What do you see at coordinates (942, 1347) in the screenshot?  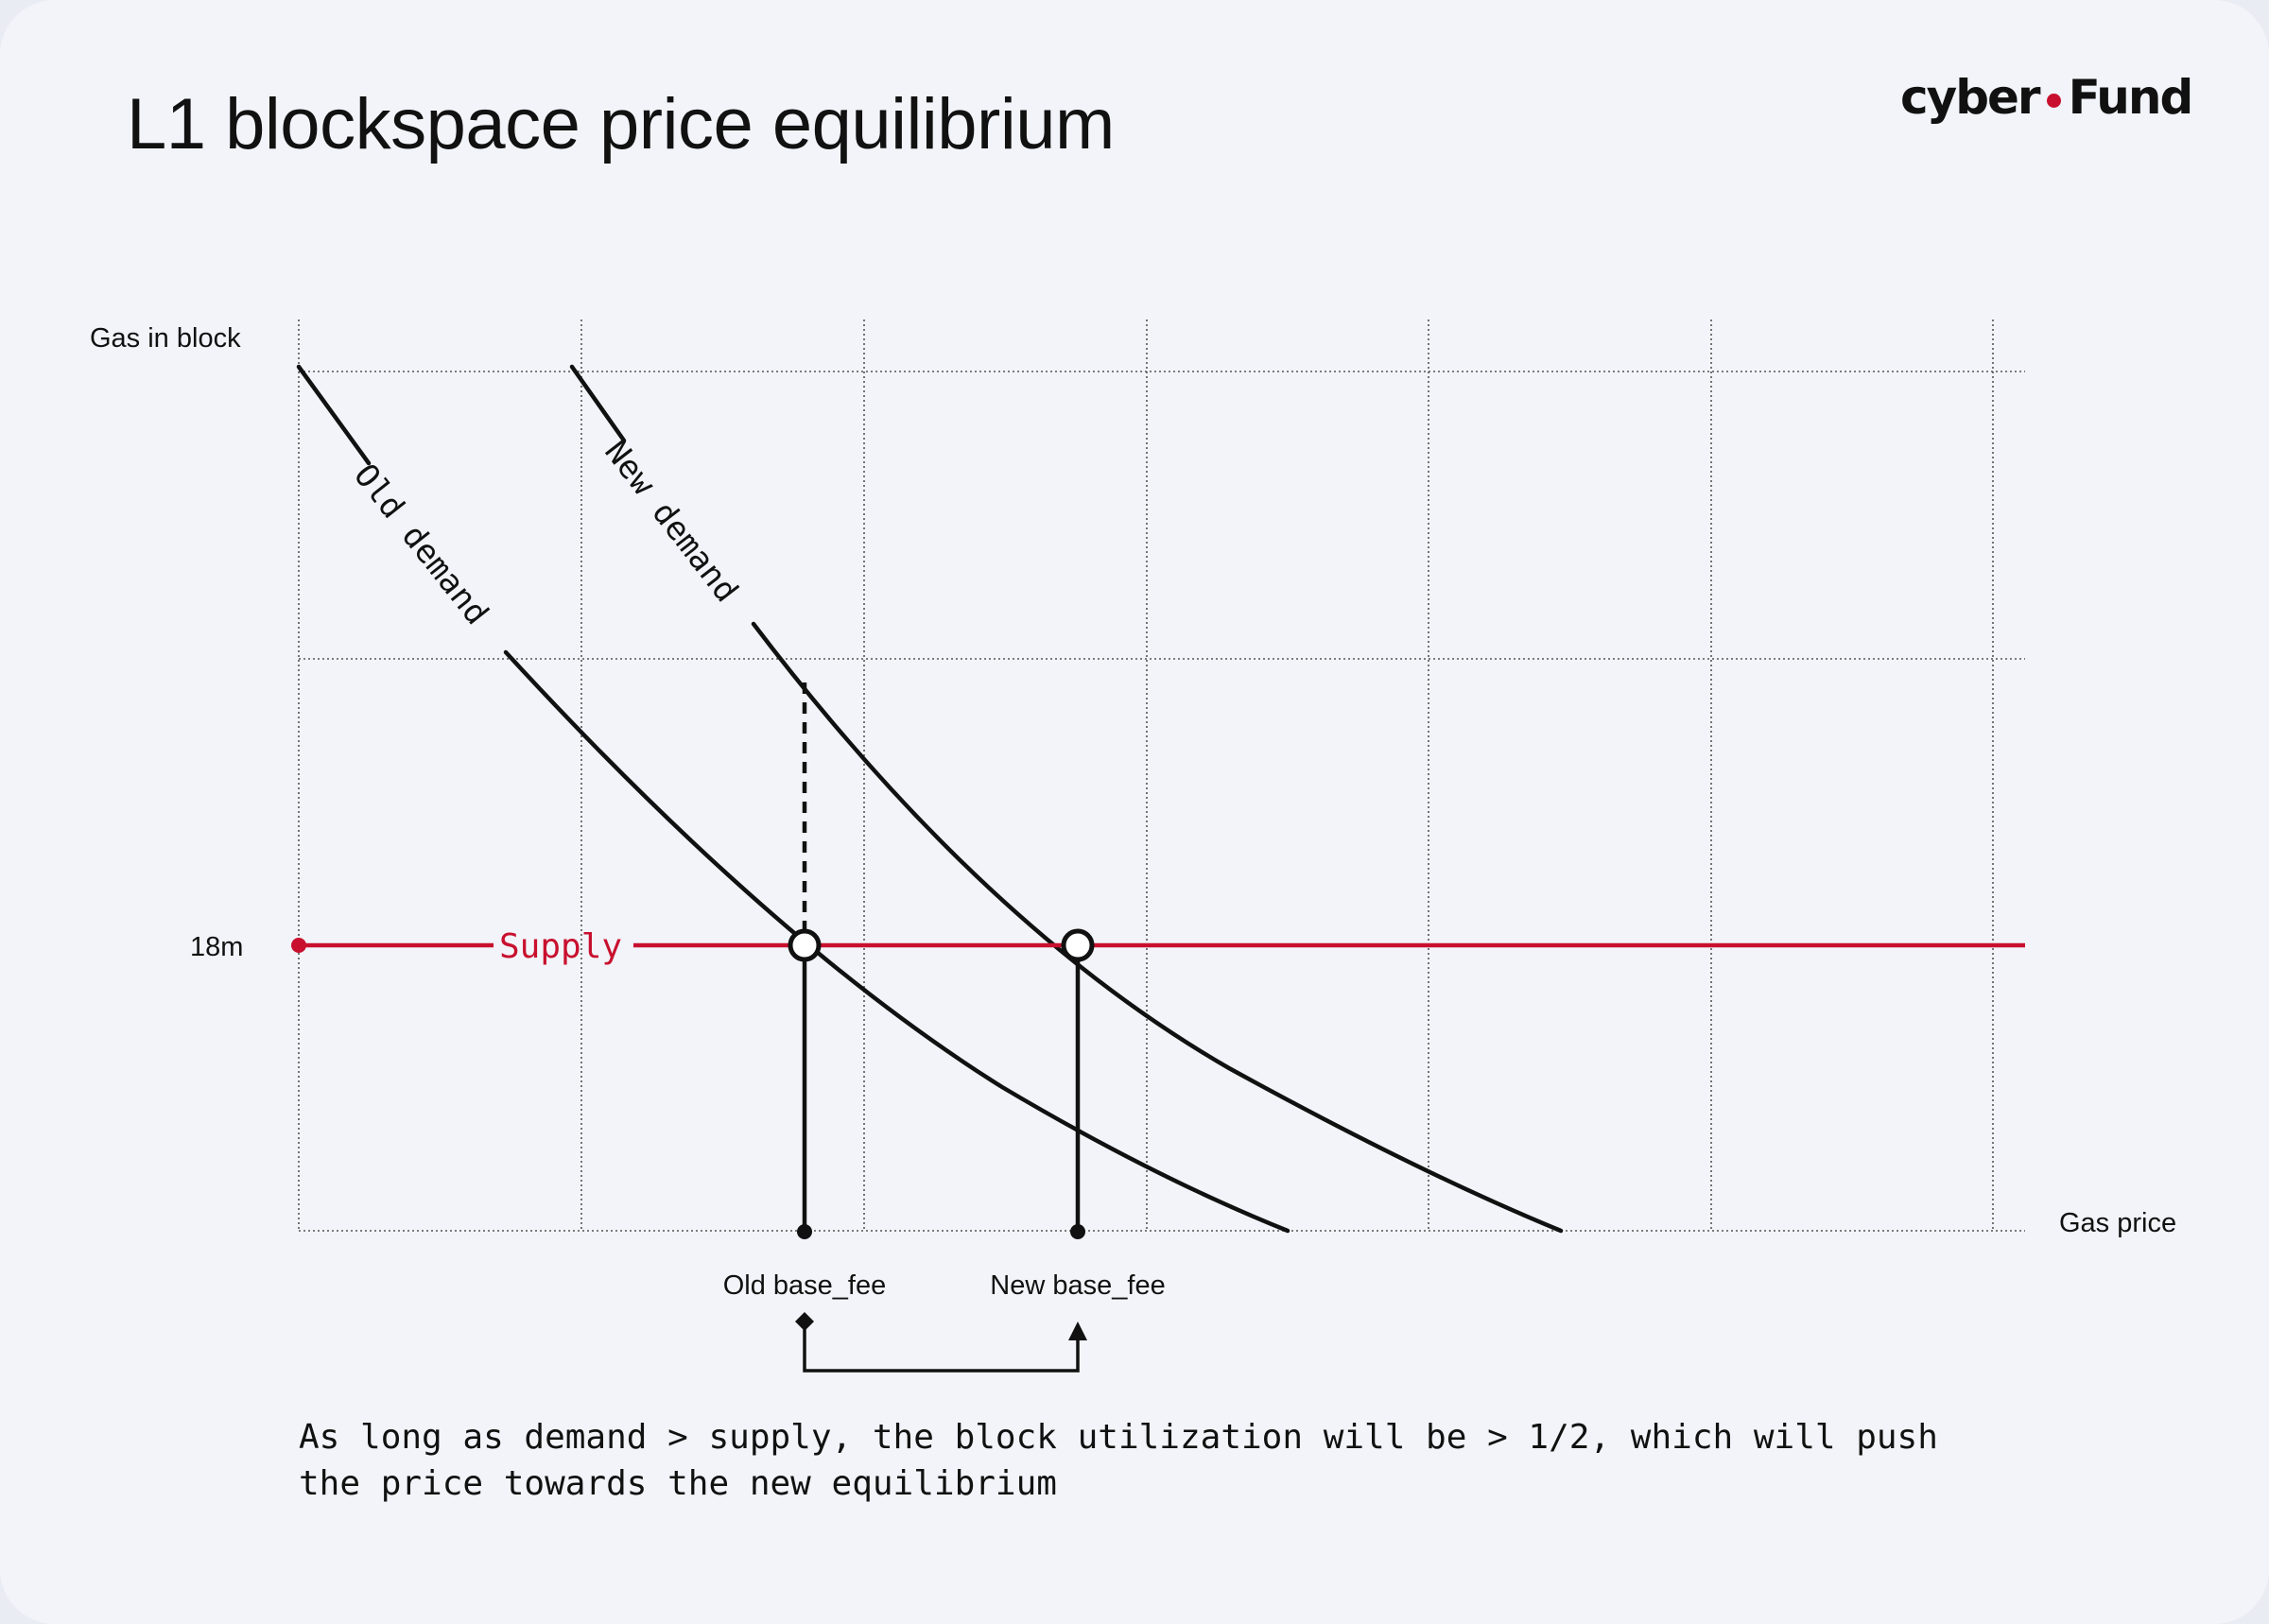 I see `transition-arrow-line` at bounding box center [942, 1347].